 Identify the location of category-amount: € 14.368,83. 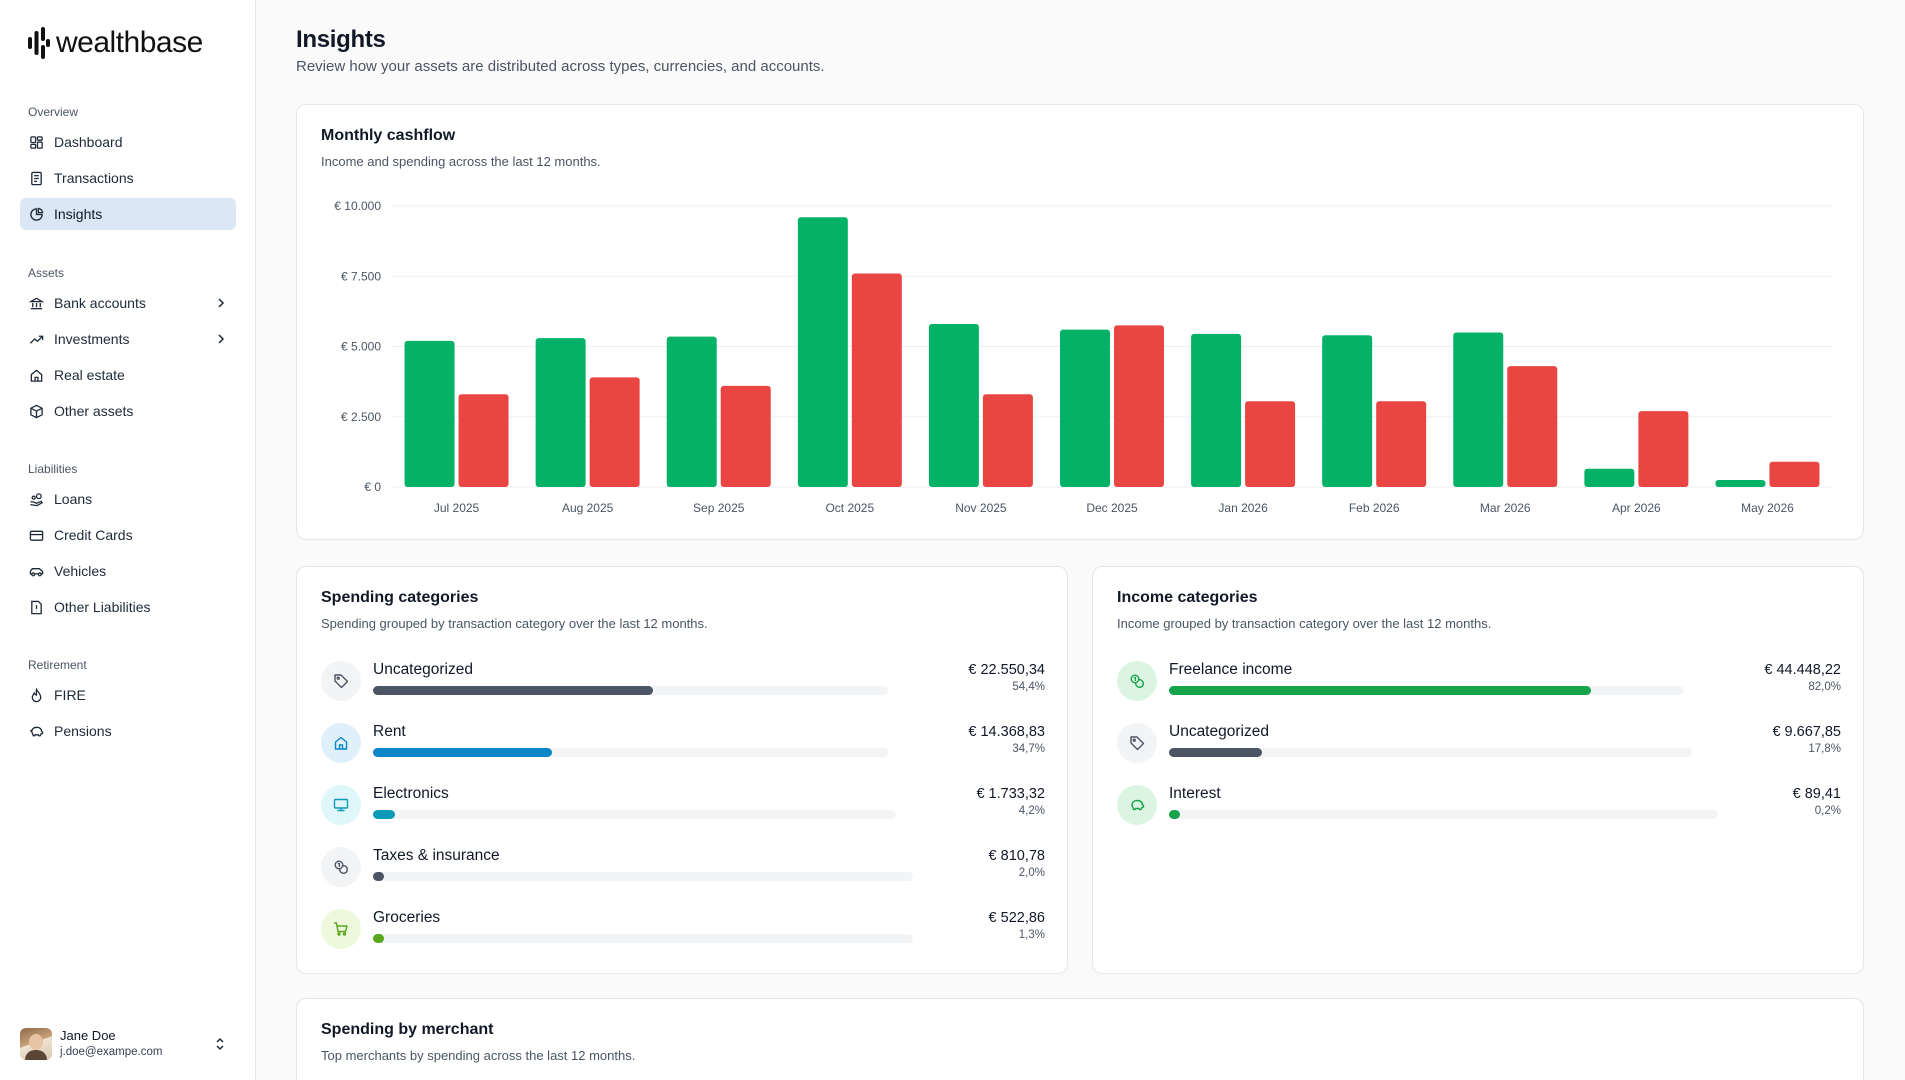
(1006, 732).